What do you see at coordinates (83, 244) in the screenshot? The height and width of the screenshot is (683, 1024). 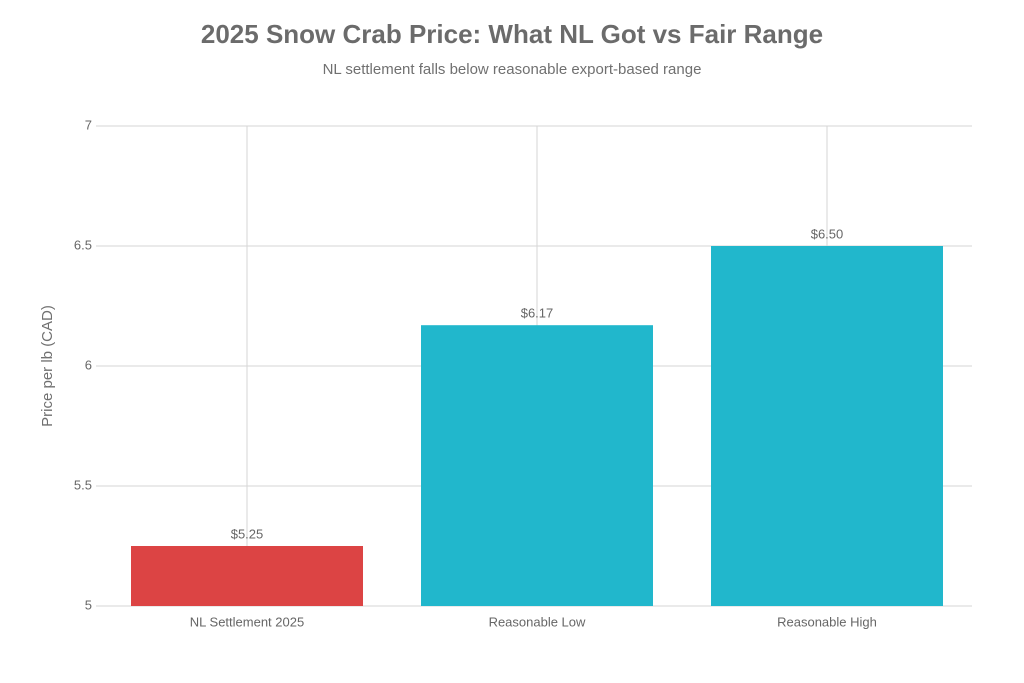 I see `y-tick-label: 6.5` at bounding box center [83, 244].